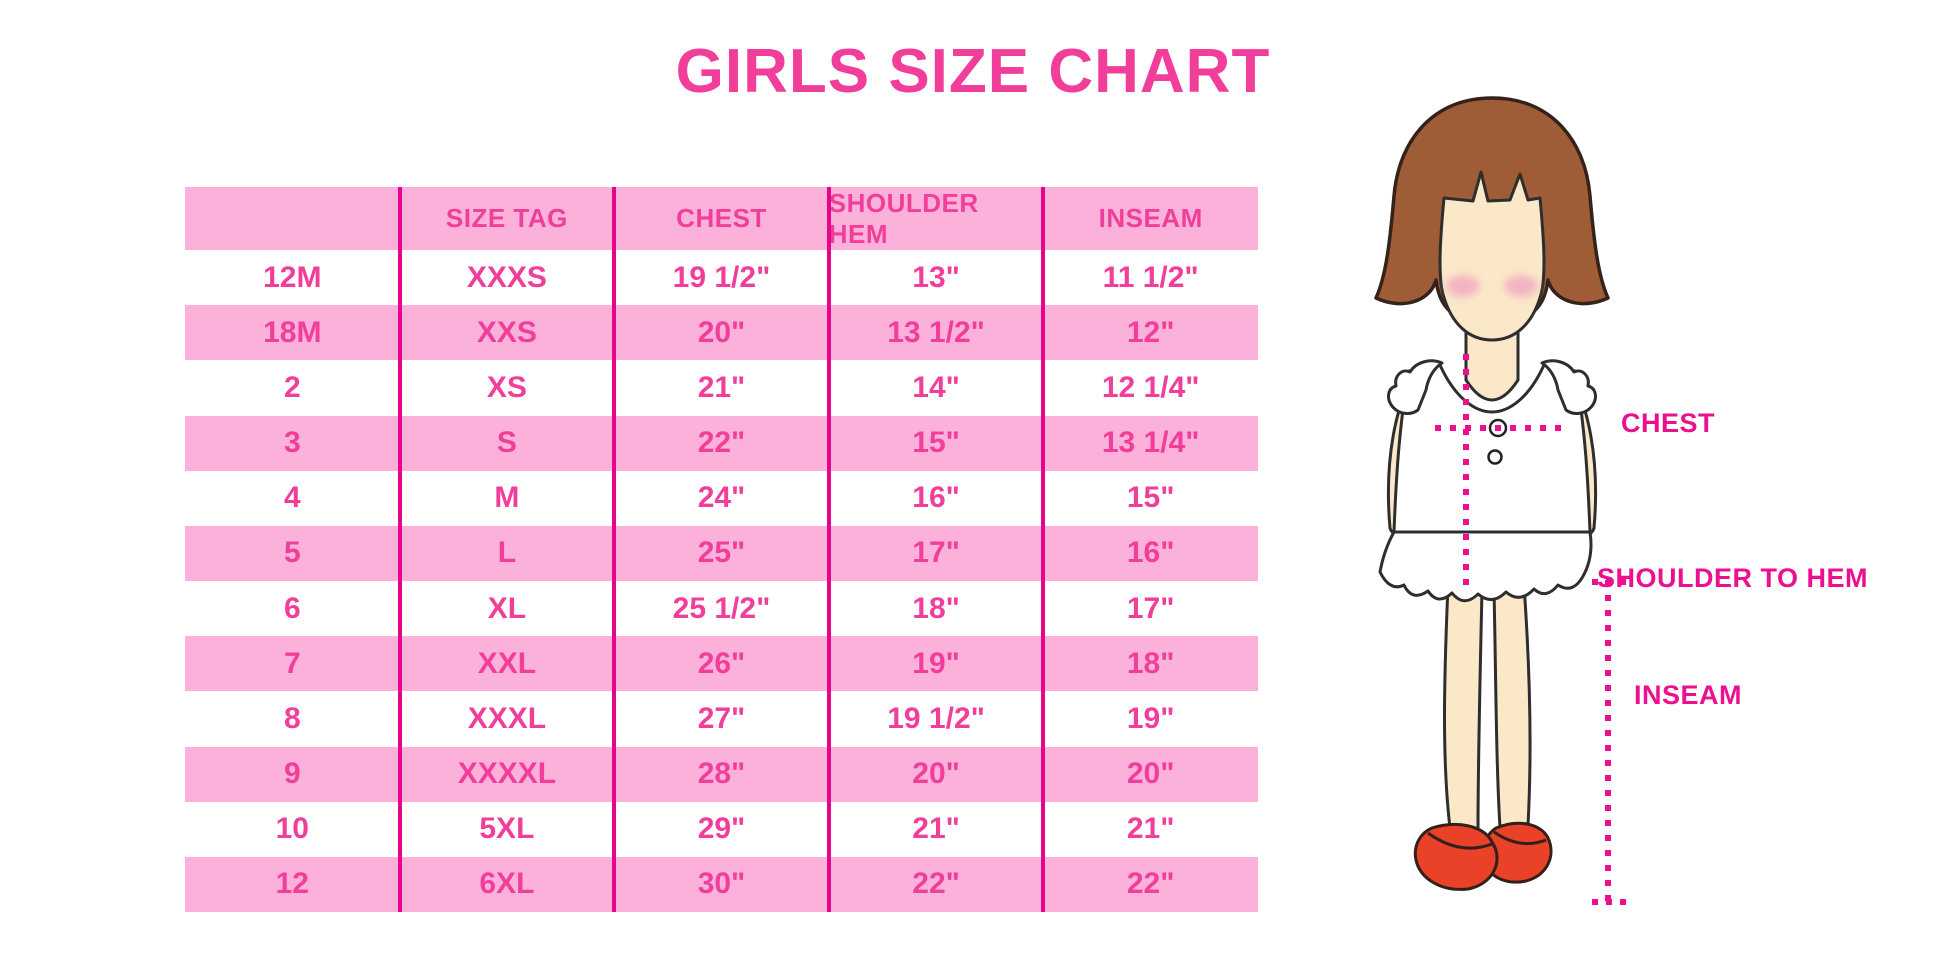 Image resolution: width=1946 pixels, height=973 pixels. I want to click on table-cell: 12", so click(1150, 332).